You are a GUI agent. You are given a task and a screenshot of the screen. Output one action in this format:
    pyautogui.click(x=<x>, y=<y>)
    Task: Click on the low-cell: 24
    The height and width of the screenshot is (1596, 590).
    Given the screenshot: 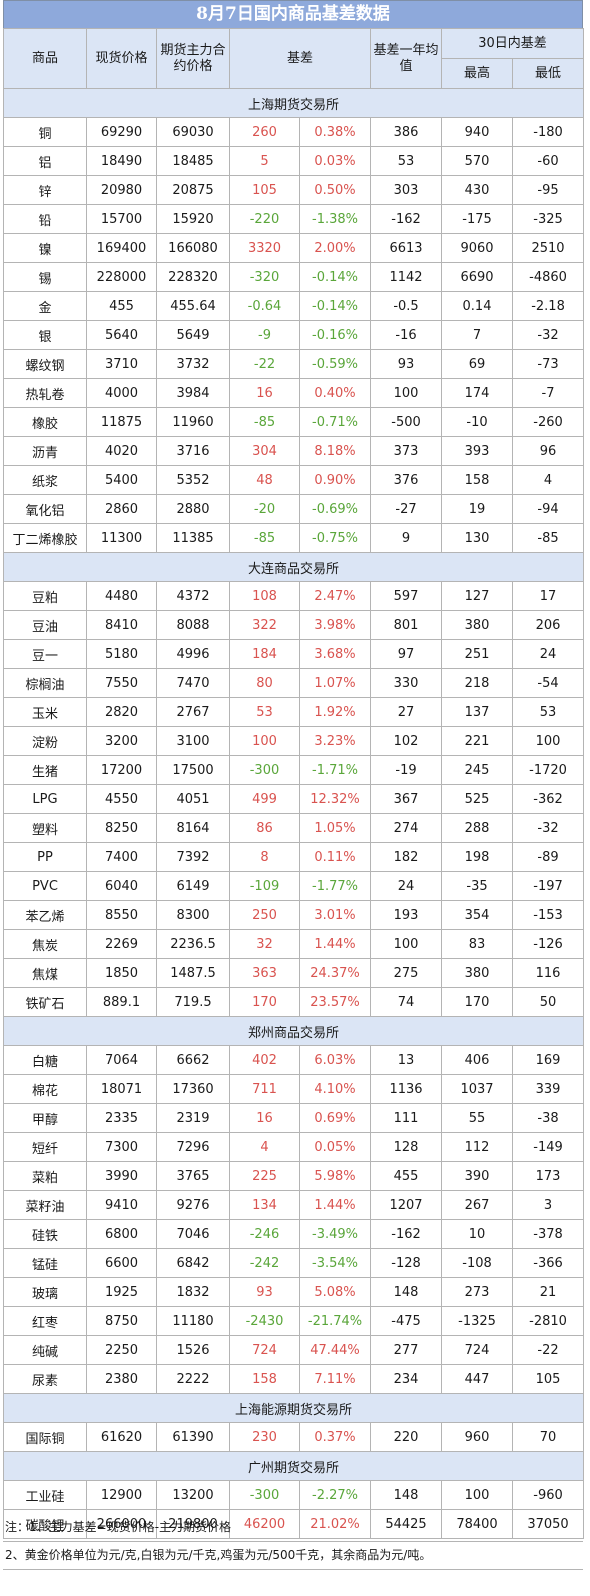 What is the action you would take?
    pyautogui.click(x=548, y=654)
    